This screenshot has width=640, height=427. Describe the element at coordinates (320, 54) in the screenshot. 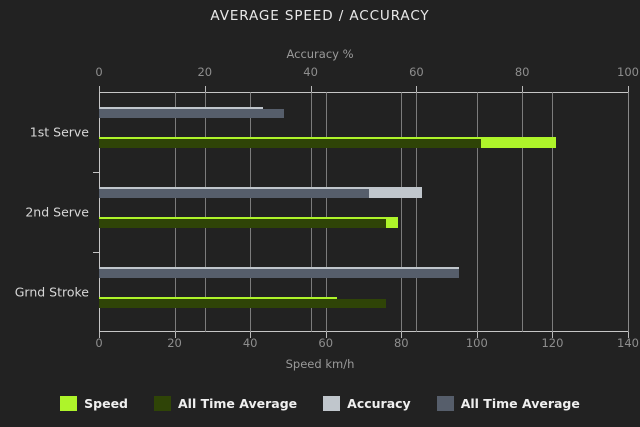

I see `top-axis-label: Accuracy %` at that location.